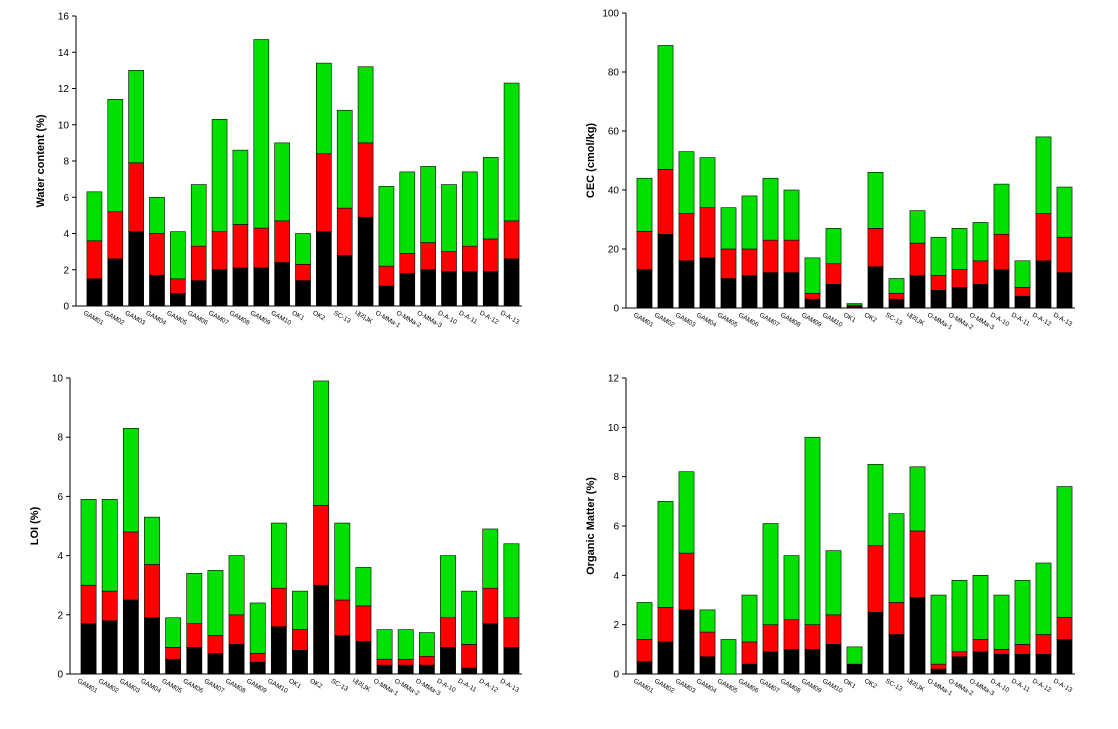 Image resolution: width=1118 pixels, height=729 pixels. I want to click on y-axis-title: LOI (%), so click(35, 525).